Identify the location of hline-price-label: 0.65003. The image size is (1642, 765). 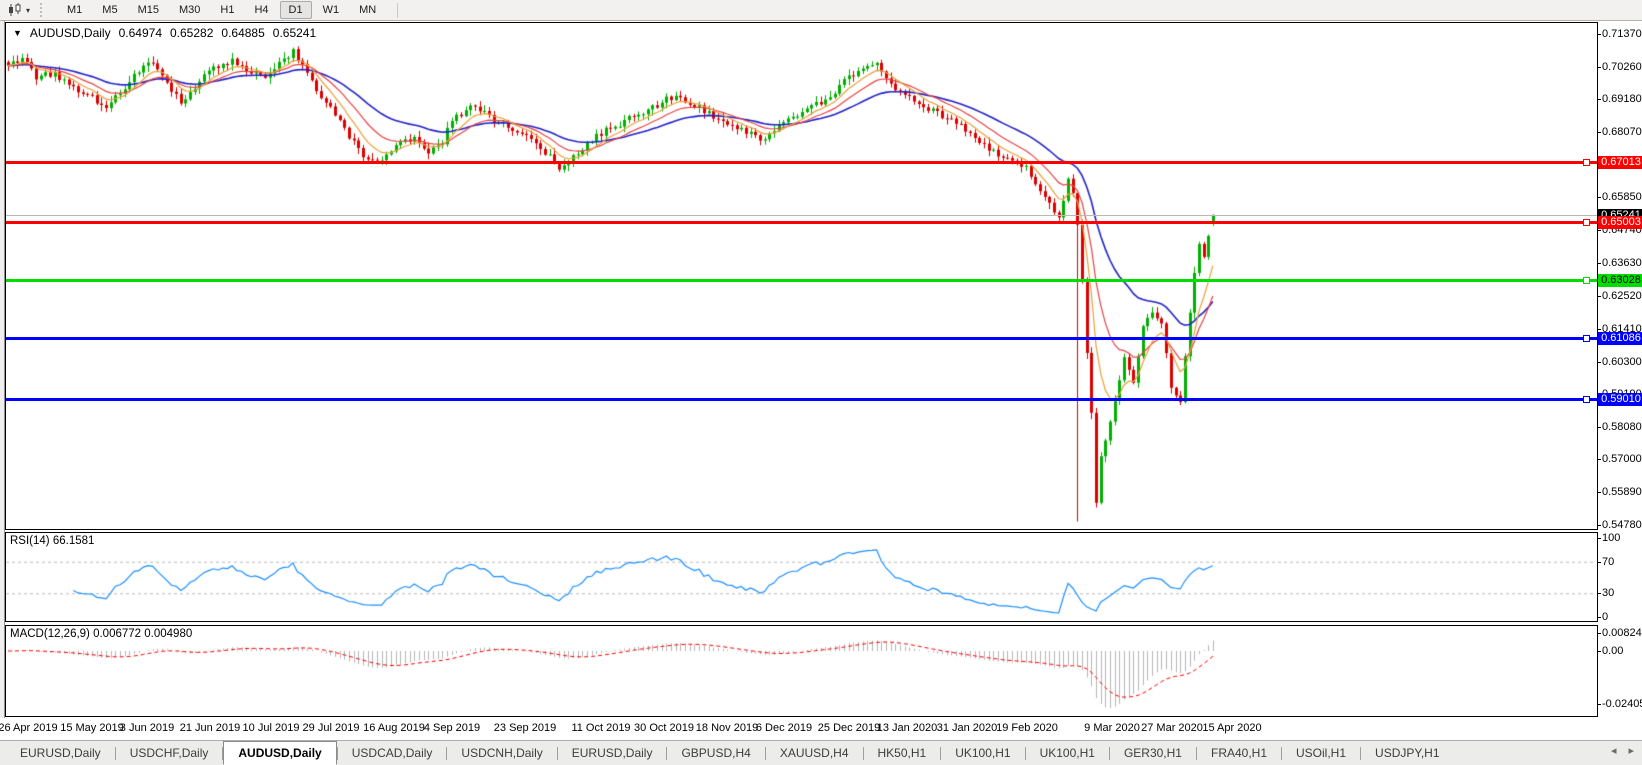
(1620, 222).